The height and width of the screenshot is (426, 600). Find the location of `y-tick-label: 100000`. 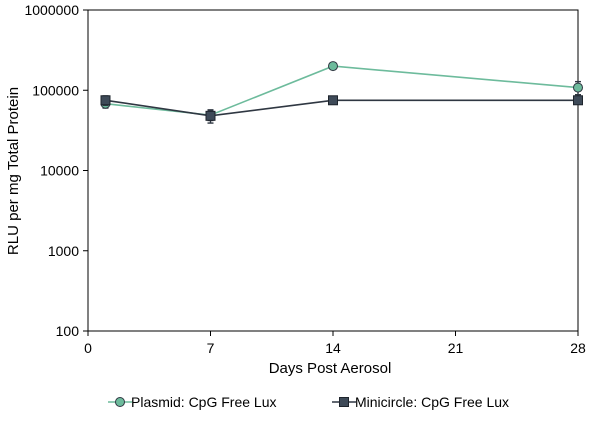

y-tick-label: 100000 is located at coordinates (55, 90).